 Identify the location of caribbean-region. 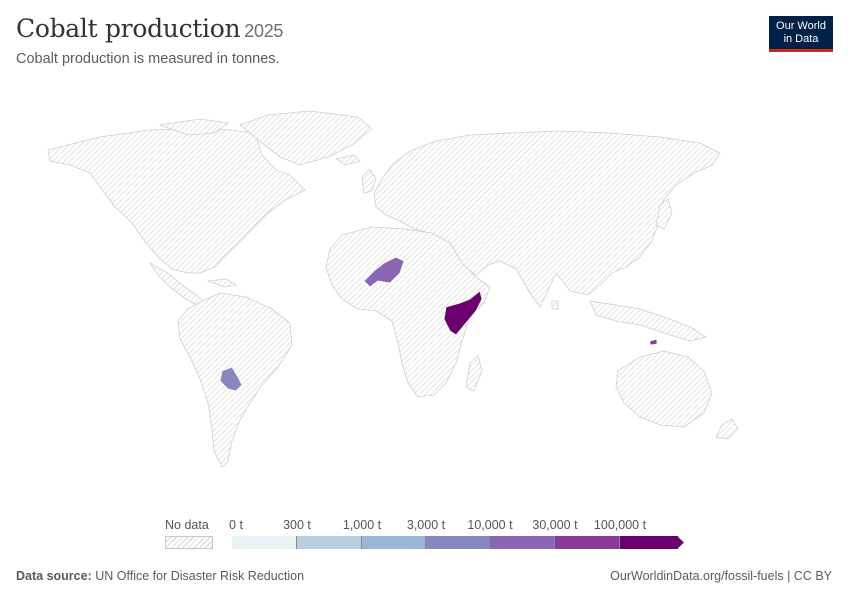
(222, 283).